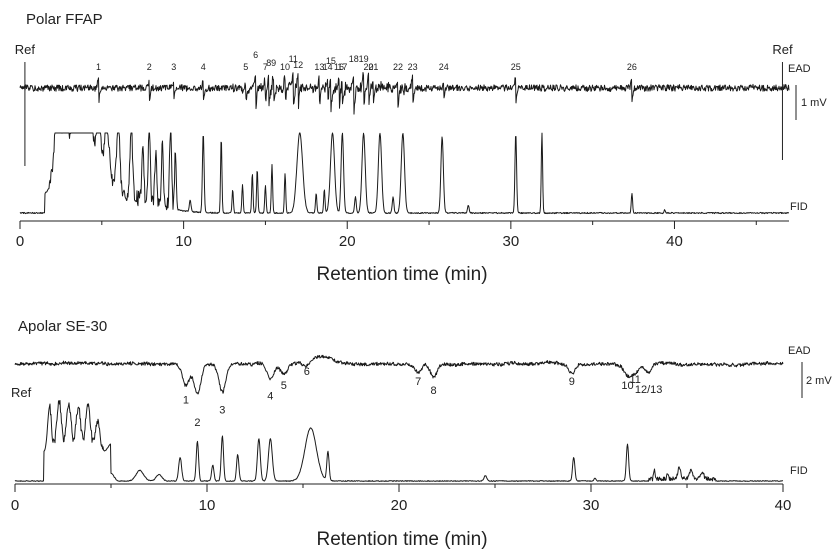 This screenshot has height=550, width=839. Describe the element at coordinates (331, 61) in the screenshot. I see `ead-response-label: 15` at that location.